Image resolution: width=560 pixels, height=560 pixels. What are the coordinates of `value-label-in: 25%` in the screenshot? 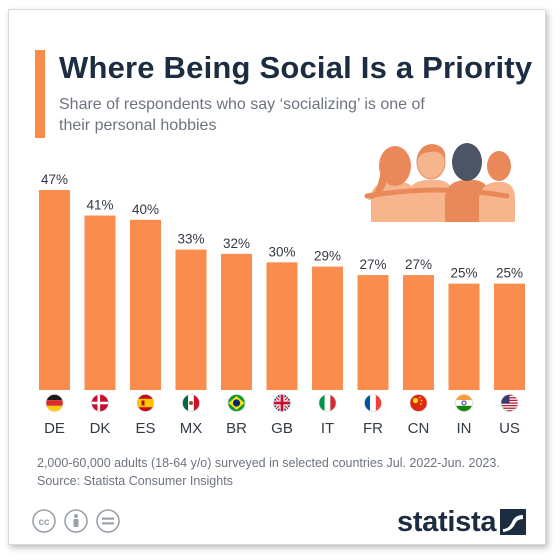 It's located at (463, 273).